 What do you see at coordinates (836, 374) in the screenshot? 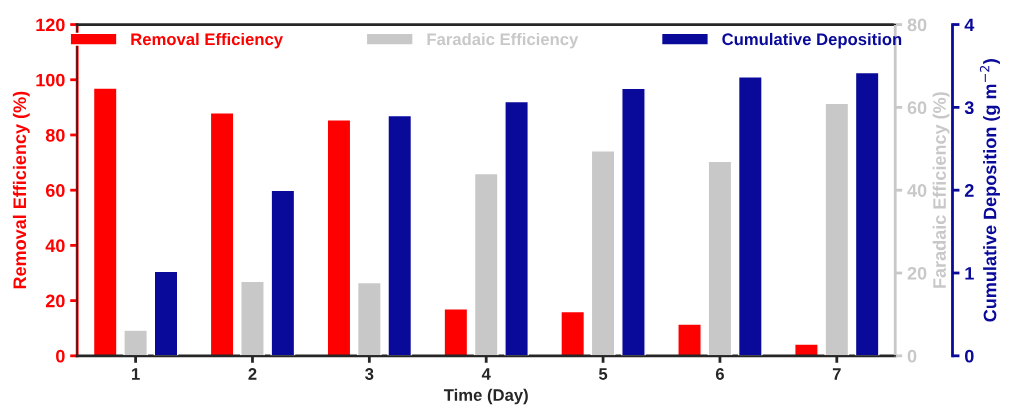
I see `x-tick-label: 7` at bounding box center [836, 374].